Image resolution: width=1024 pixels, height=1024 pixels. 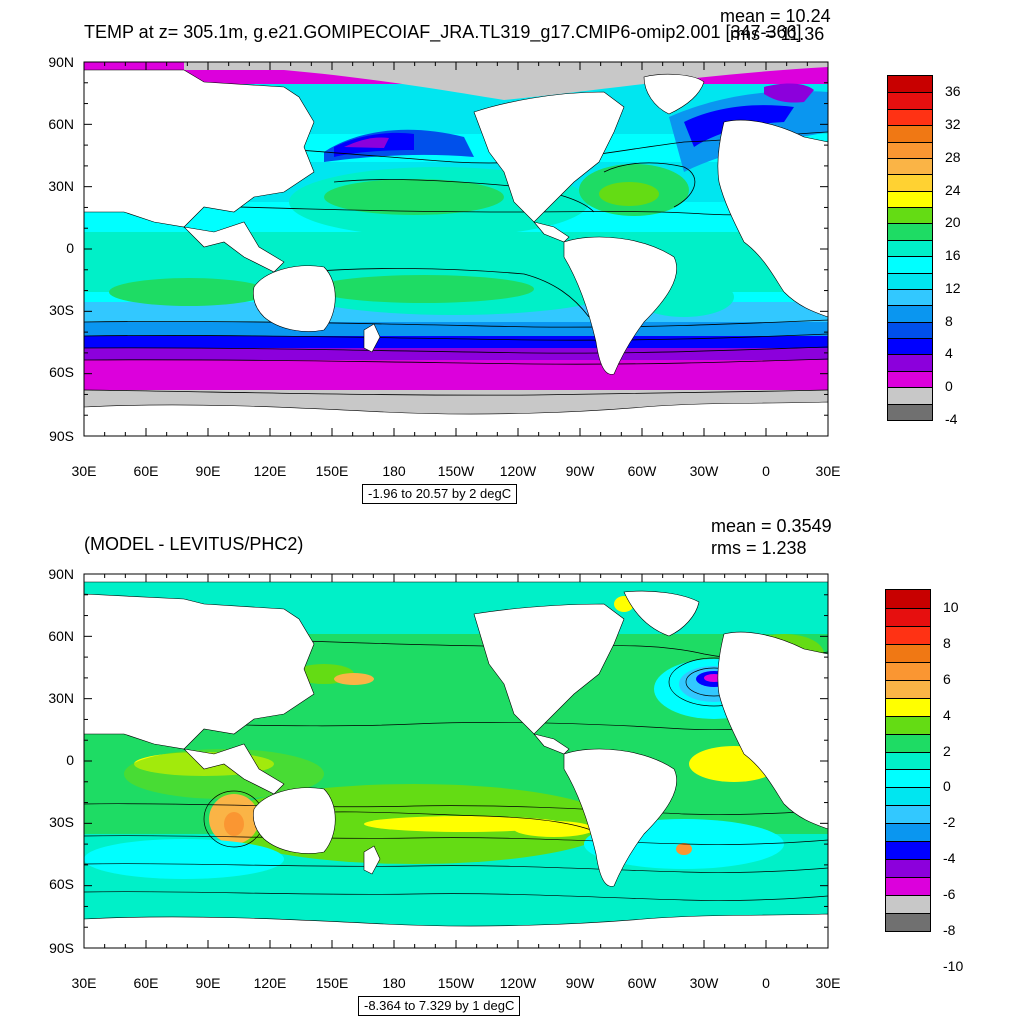 I want to click on bottom-colorbar-label: -2, so click(x=949, y=822).